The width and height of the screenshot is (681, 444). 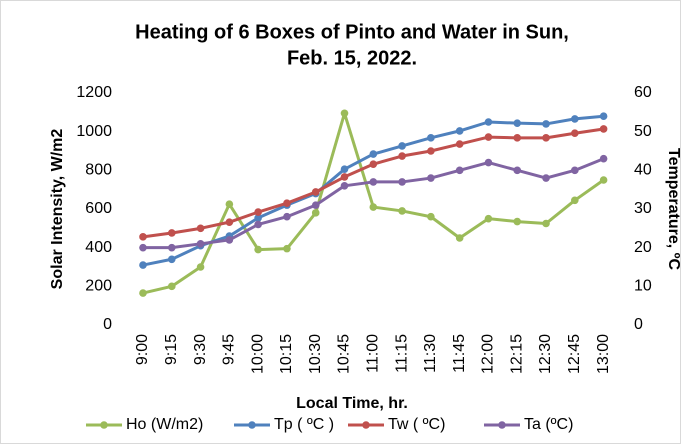 What do you see at coordinates (286, 354) in the screenshot?
I see `x-tick-label: 10:15` at bounding box center [286, 354].